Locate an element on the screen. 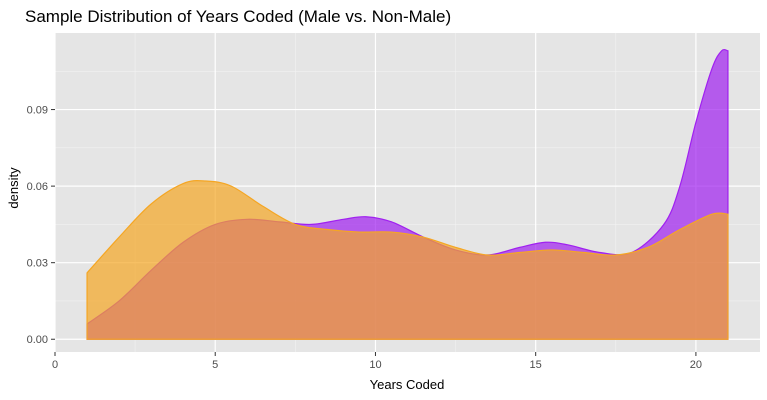 The height and width of the screenshot is (400, 767). x-tick-label: 0 is located at coordinates (55, 365).